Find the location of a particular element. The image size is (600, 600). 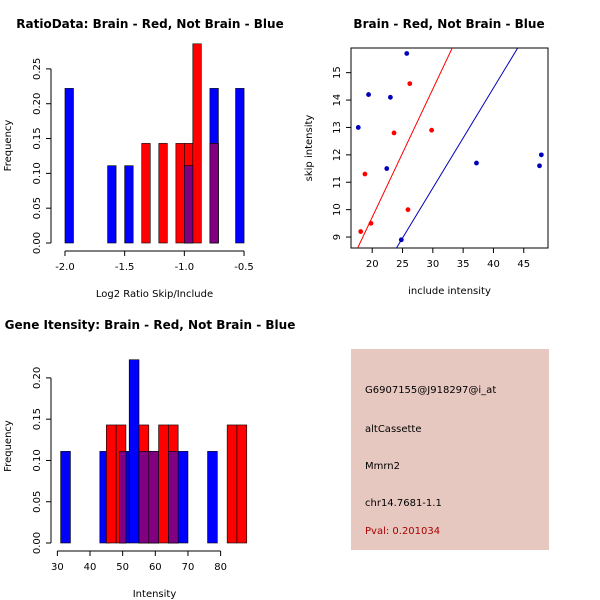

ratio-x-tick-label: -2.0 is located at coordinates (65, 267).